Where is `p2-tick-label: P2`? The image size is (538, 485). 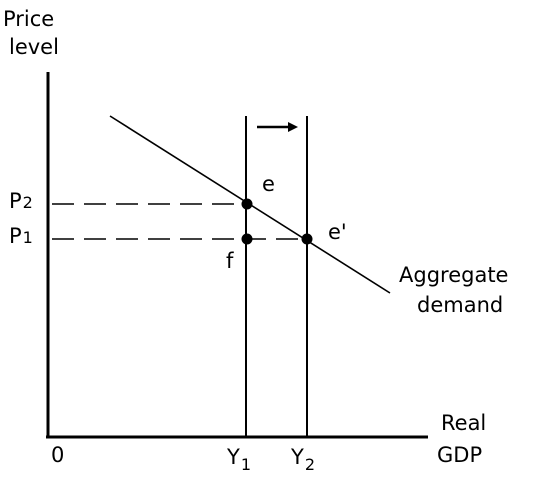
p2-tick-label: P2 is located at coordinates (21, 201).